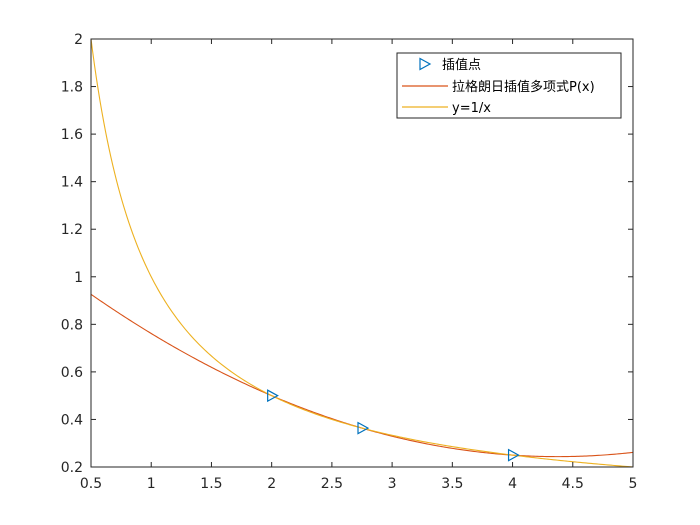 This screenshot has height=525, width=700. What do you see at coordinates (471, 108) in the screenshot?
I see `legend-label-3: y=1/x` at bounding box center [471, 108].